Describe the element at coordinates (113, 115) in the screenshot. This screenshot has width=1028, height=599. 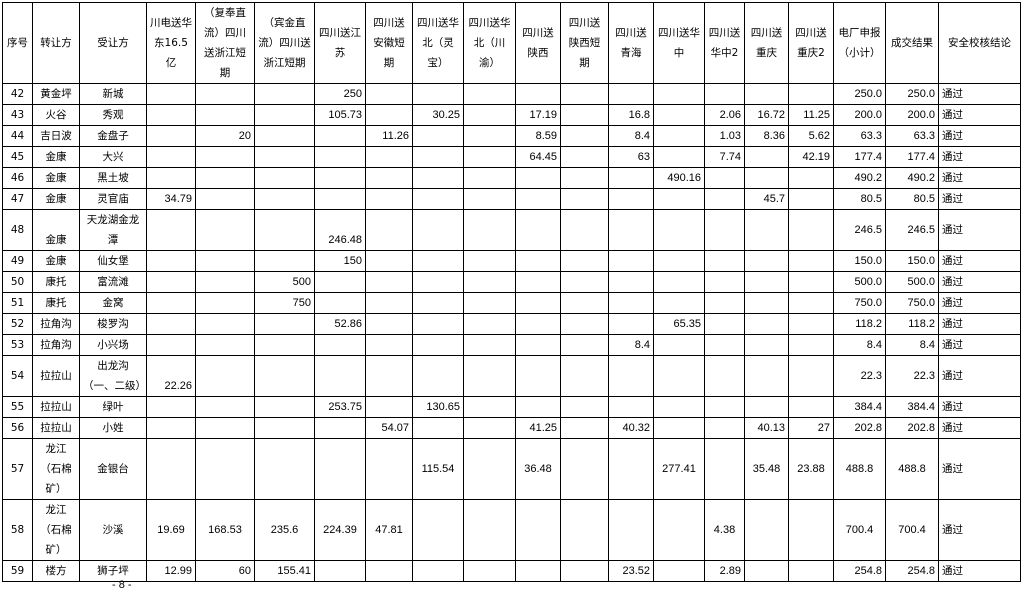
I see `transferee-cell: 秀观` at that location.